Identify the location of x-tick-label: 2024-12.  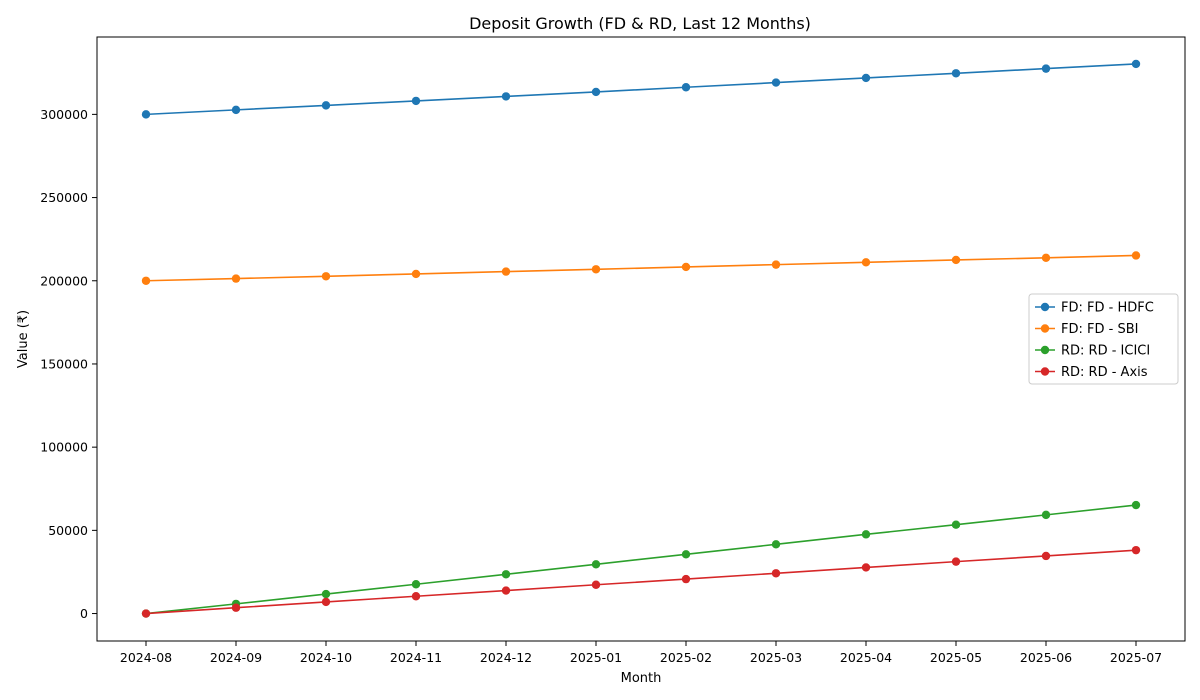
(506, 657).